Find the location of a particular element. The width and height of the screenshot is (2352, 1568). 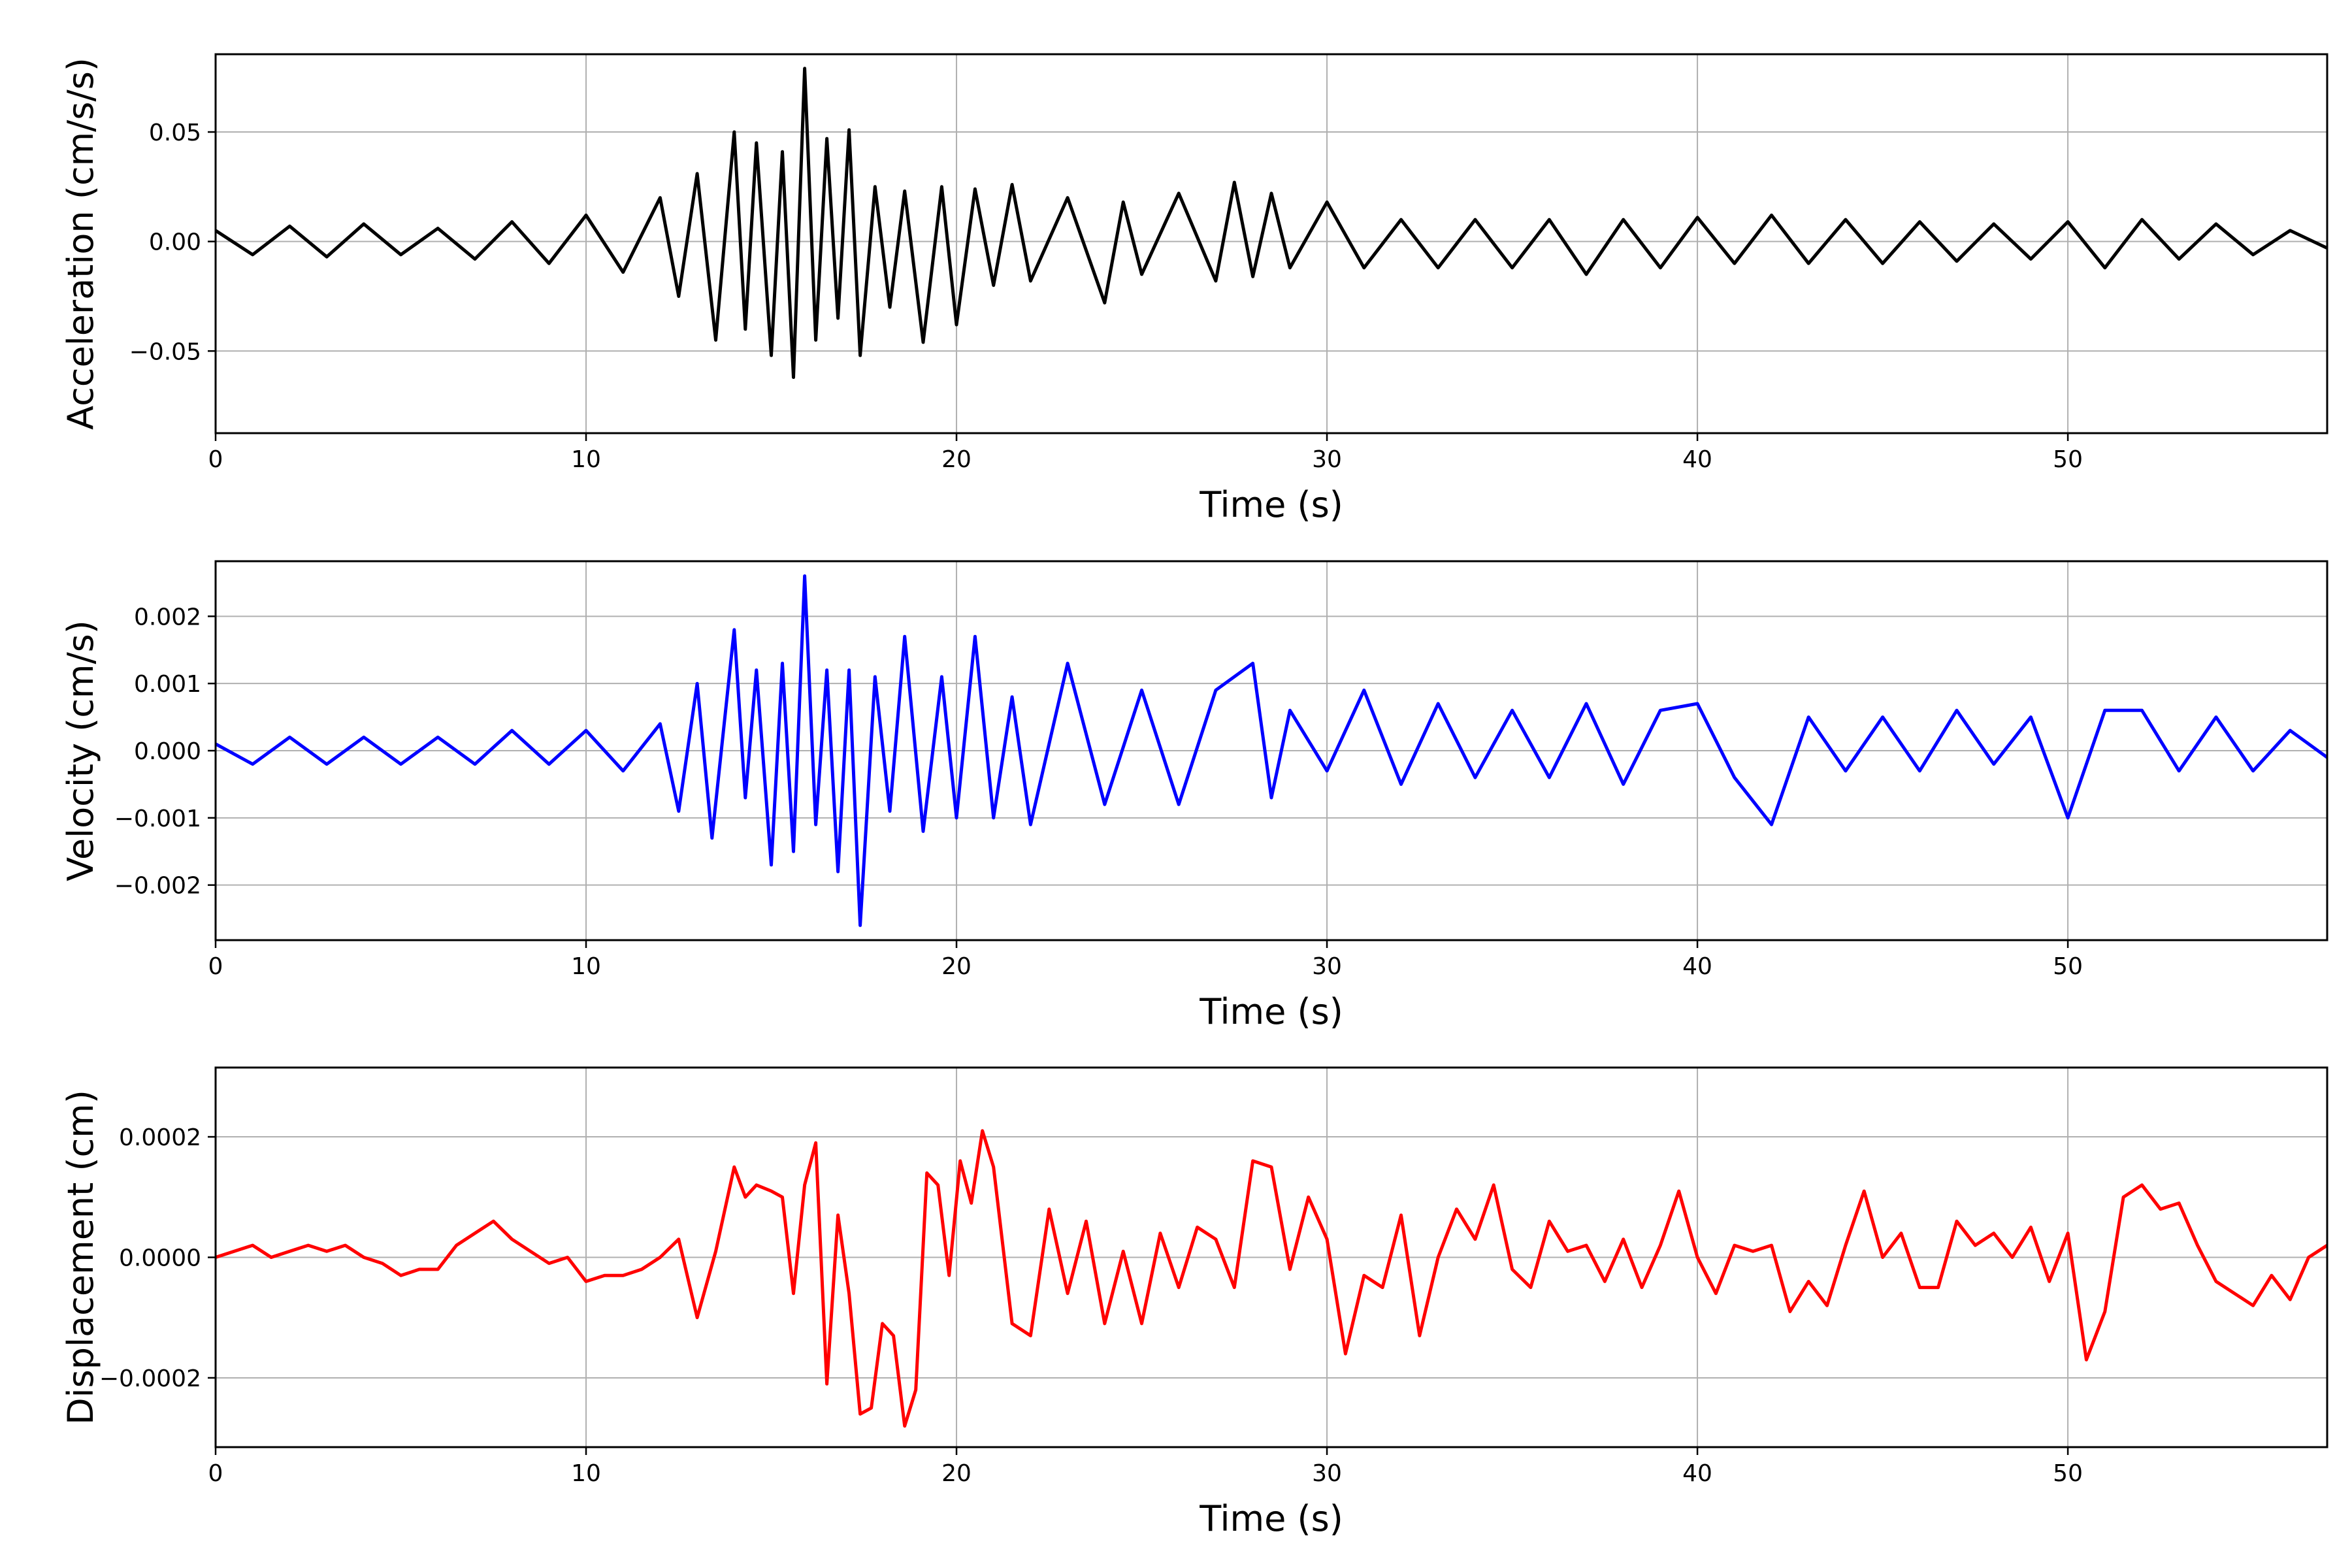

displacement-y-tick-label: −0.0002 is located at coordinates (150, 1378).